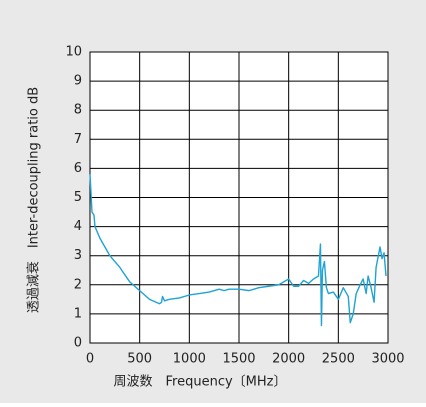 This screenshot has height=407, width=426. What do you see at coordinates (78, 284) in the screenshot?
I see `y-tick-label: 2` at bounding box center [78, 284].